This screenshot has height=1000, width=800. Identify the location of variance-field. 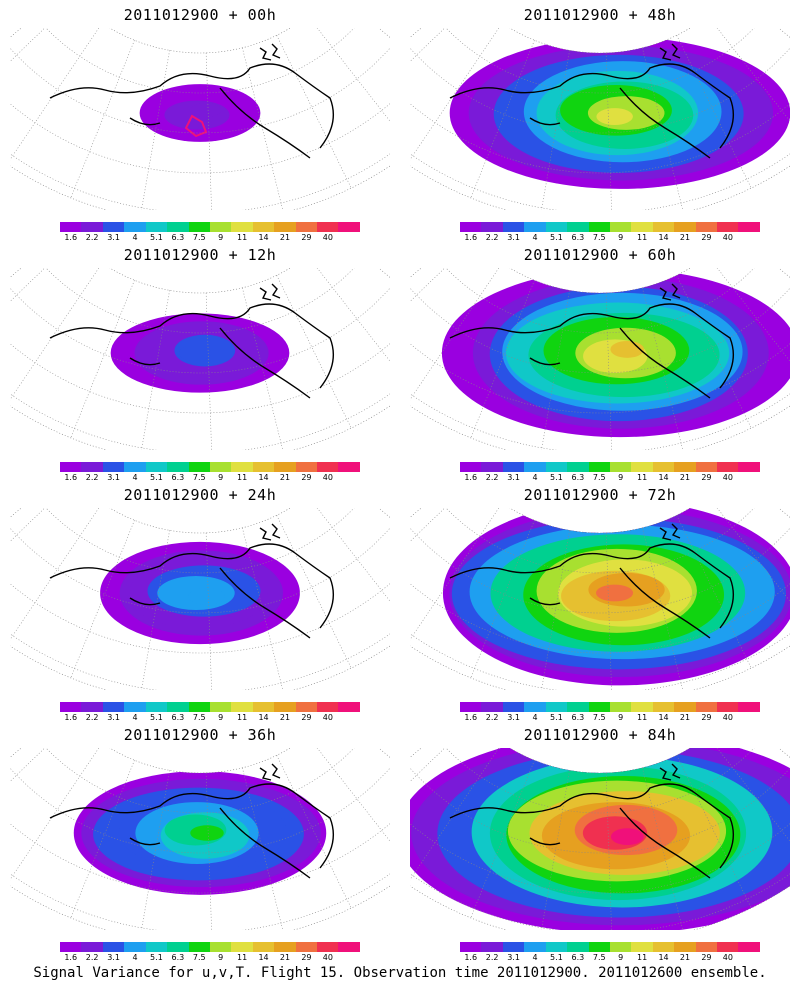
(600, 839).